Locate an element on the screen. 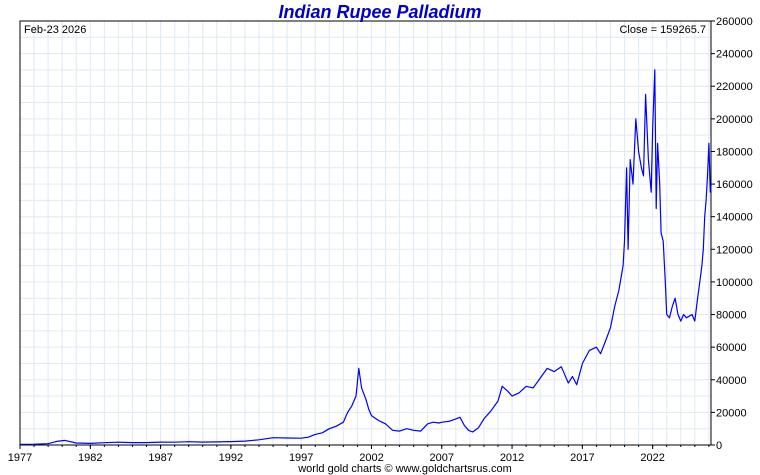 This screenshot has width=760, height=475. y-tick-label: 60000 is located at coordinates (731, 348).